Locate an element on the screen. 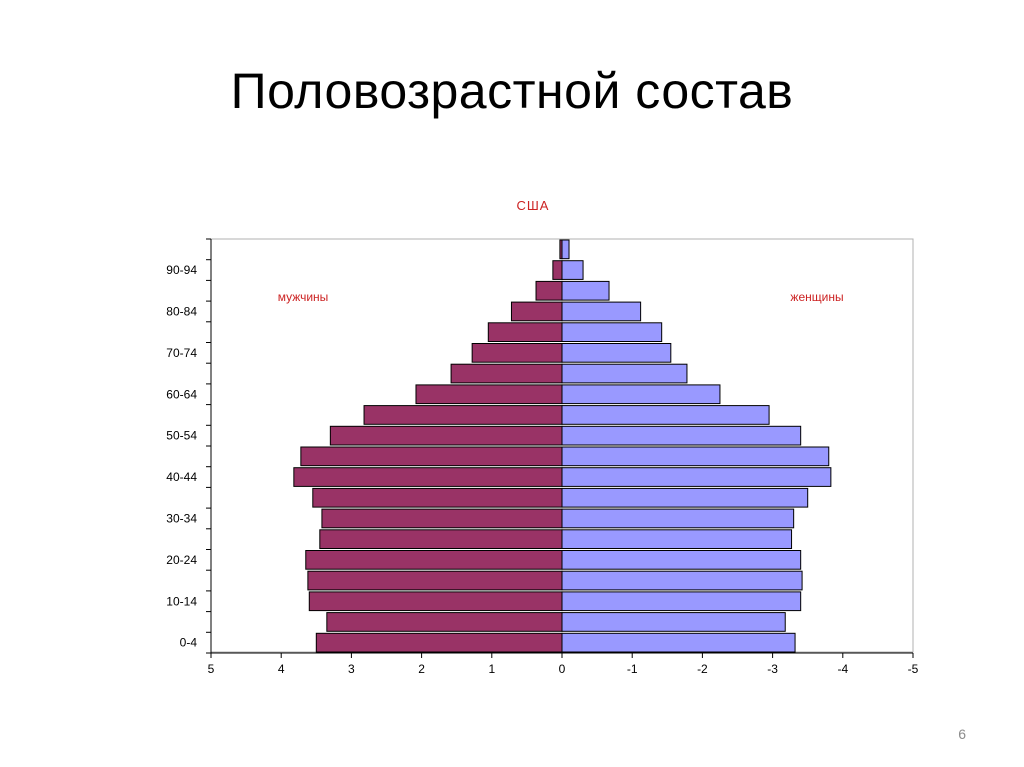  x-tick-label: 1 is located at coordinates (491, 669).